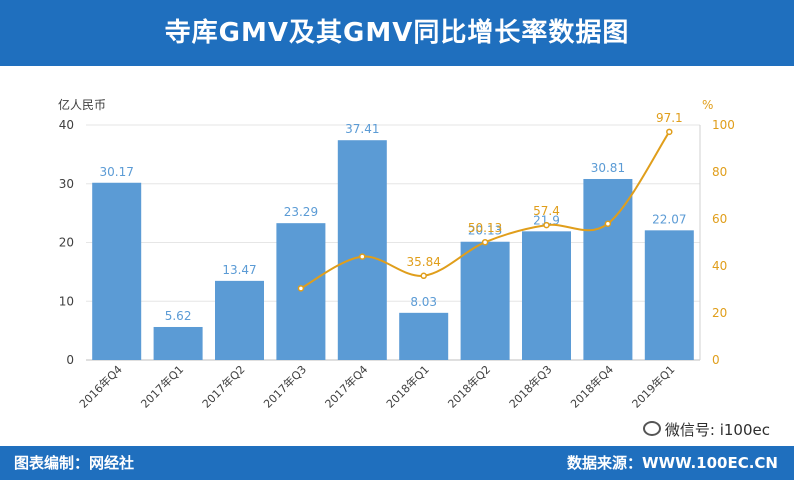 The image size is (794, 480). Describe the element at coordinates (546, 211) in the screenshot. I see `growth-value-label: 57.4` at that location.